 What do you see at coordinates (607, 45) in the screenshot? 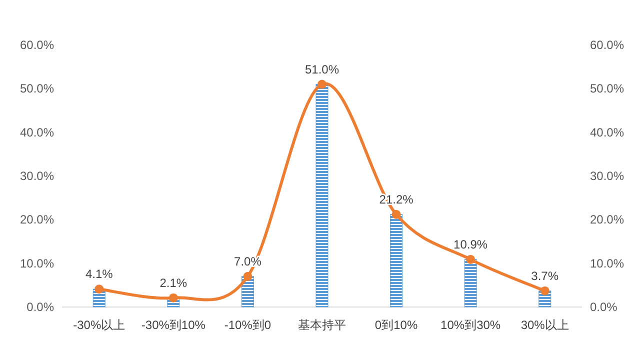
I see `y2-tick-label: 60.0%` at bounding box center [607, 45].